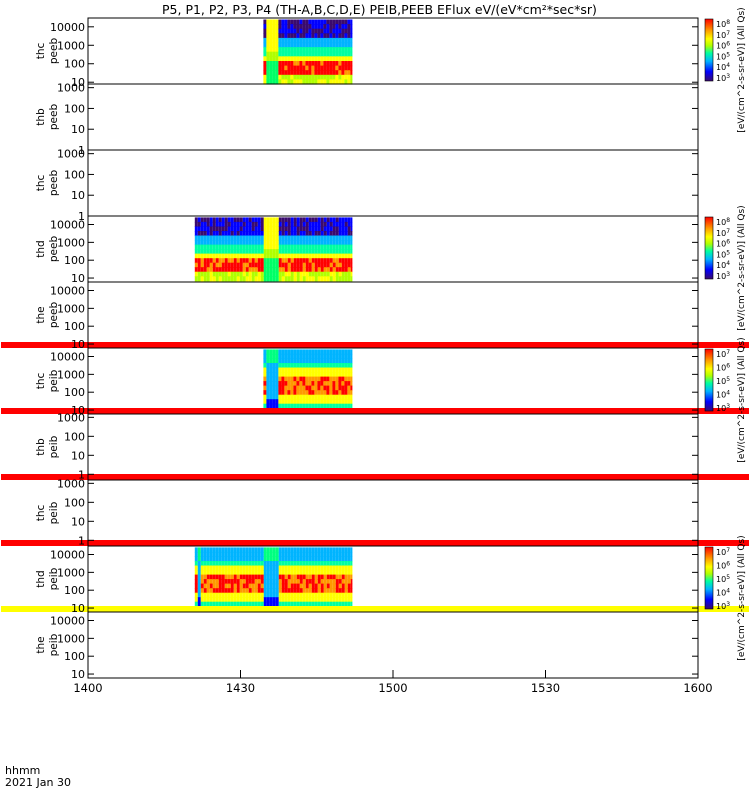  Describe the element at coordinates (54, 446) in the screenshot. I see `y-axis-label-product: peib` at that location.